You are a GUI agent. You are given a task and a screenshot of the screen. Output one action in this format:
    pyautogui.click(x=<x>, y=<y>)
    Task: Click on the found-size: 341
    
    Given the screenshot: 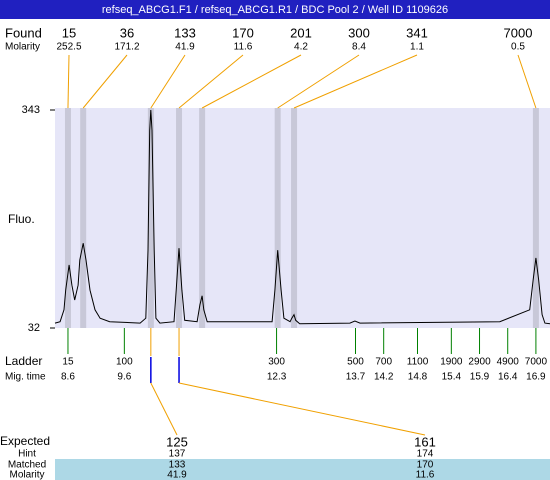 What is the action you would take?
    pyautogui.click(x=417, y=32)
    